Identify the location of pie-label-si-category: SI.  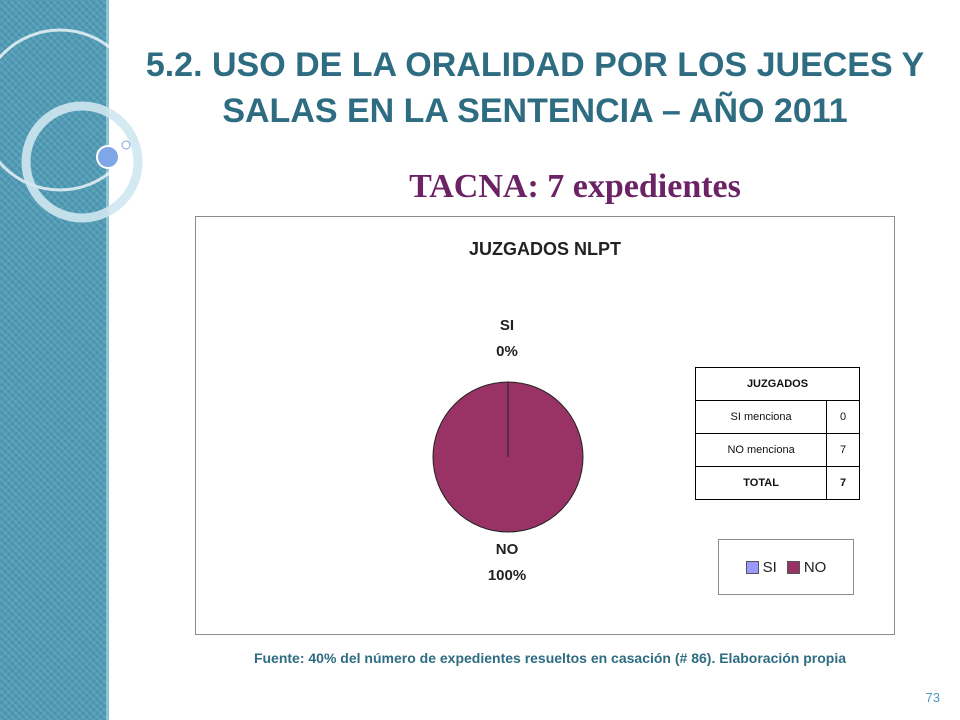
(507, 325).